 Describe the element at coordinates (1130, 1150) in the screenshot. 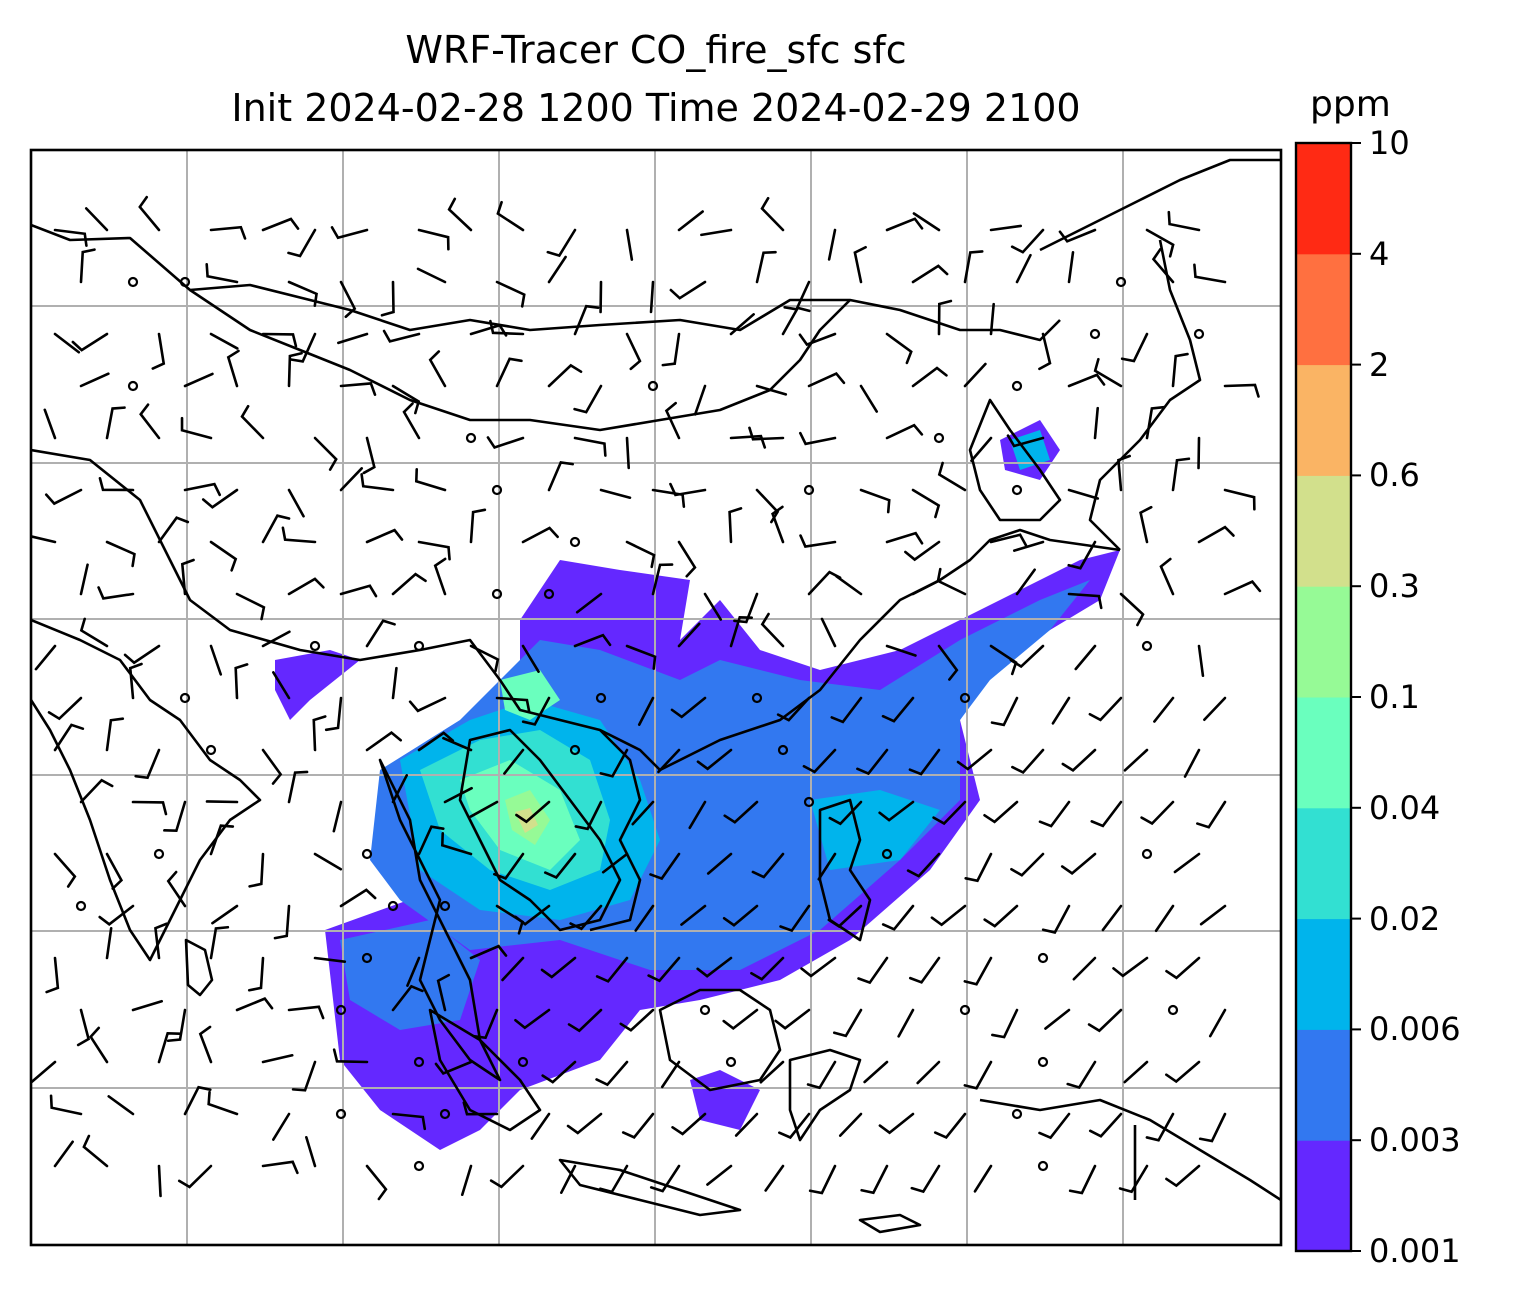

I see `coastline-newguinea` at that location.